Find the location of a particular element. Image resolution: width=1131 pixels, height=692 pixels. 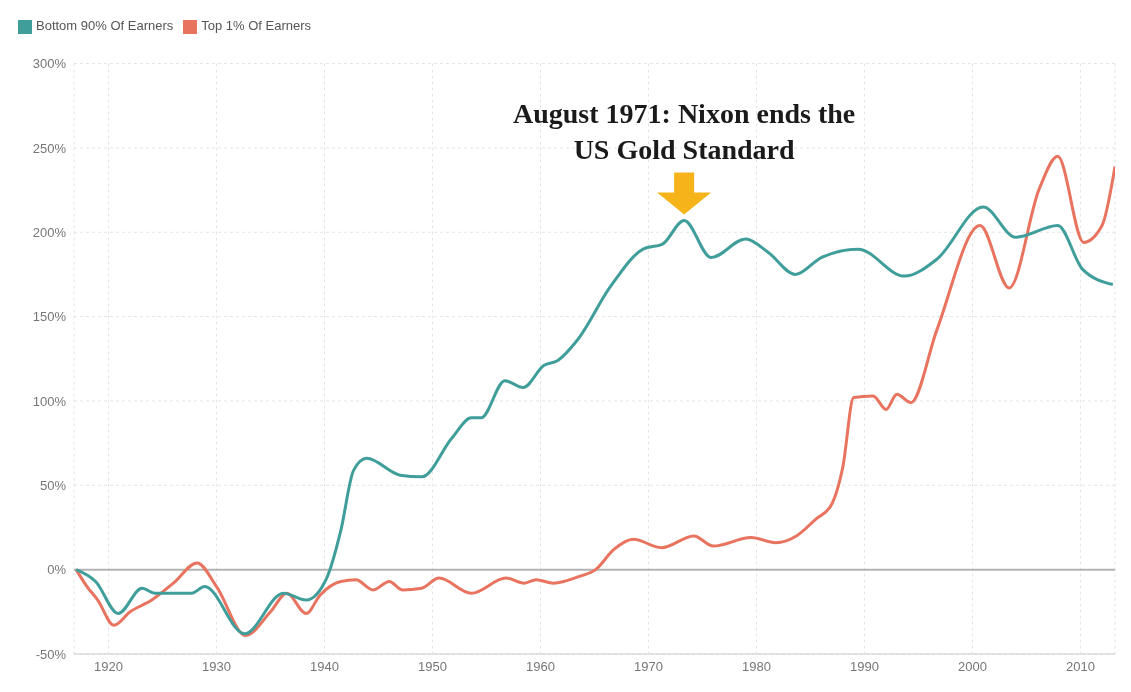

legend-label: Top 1% Of Earners is located at coordinates (256, 25).